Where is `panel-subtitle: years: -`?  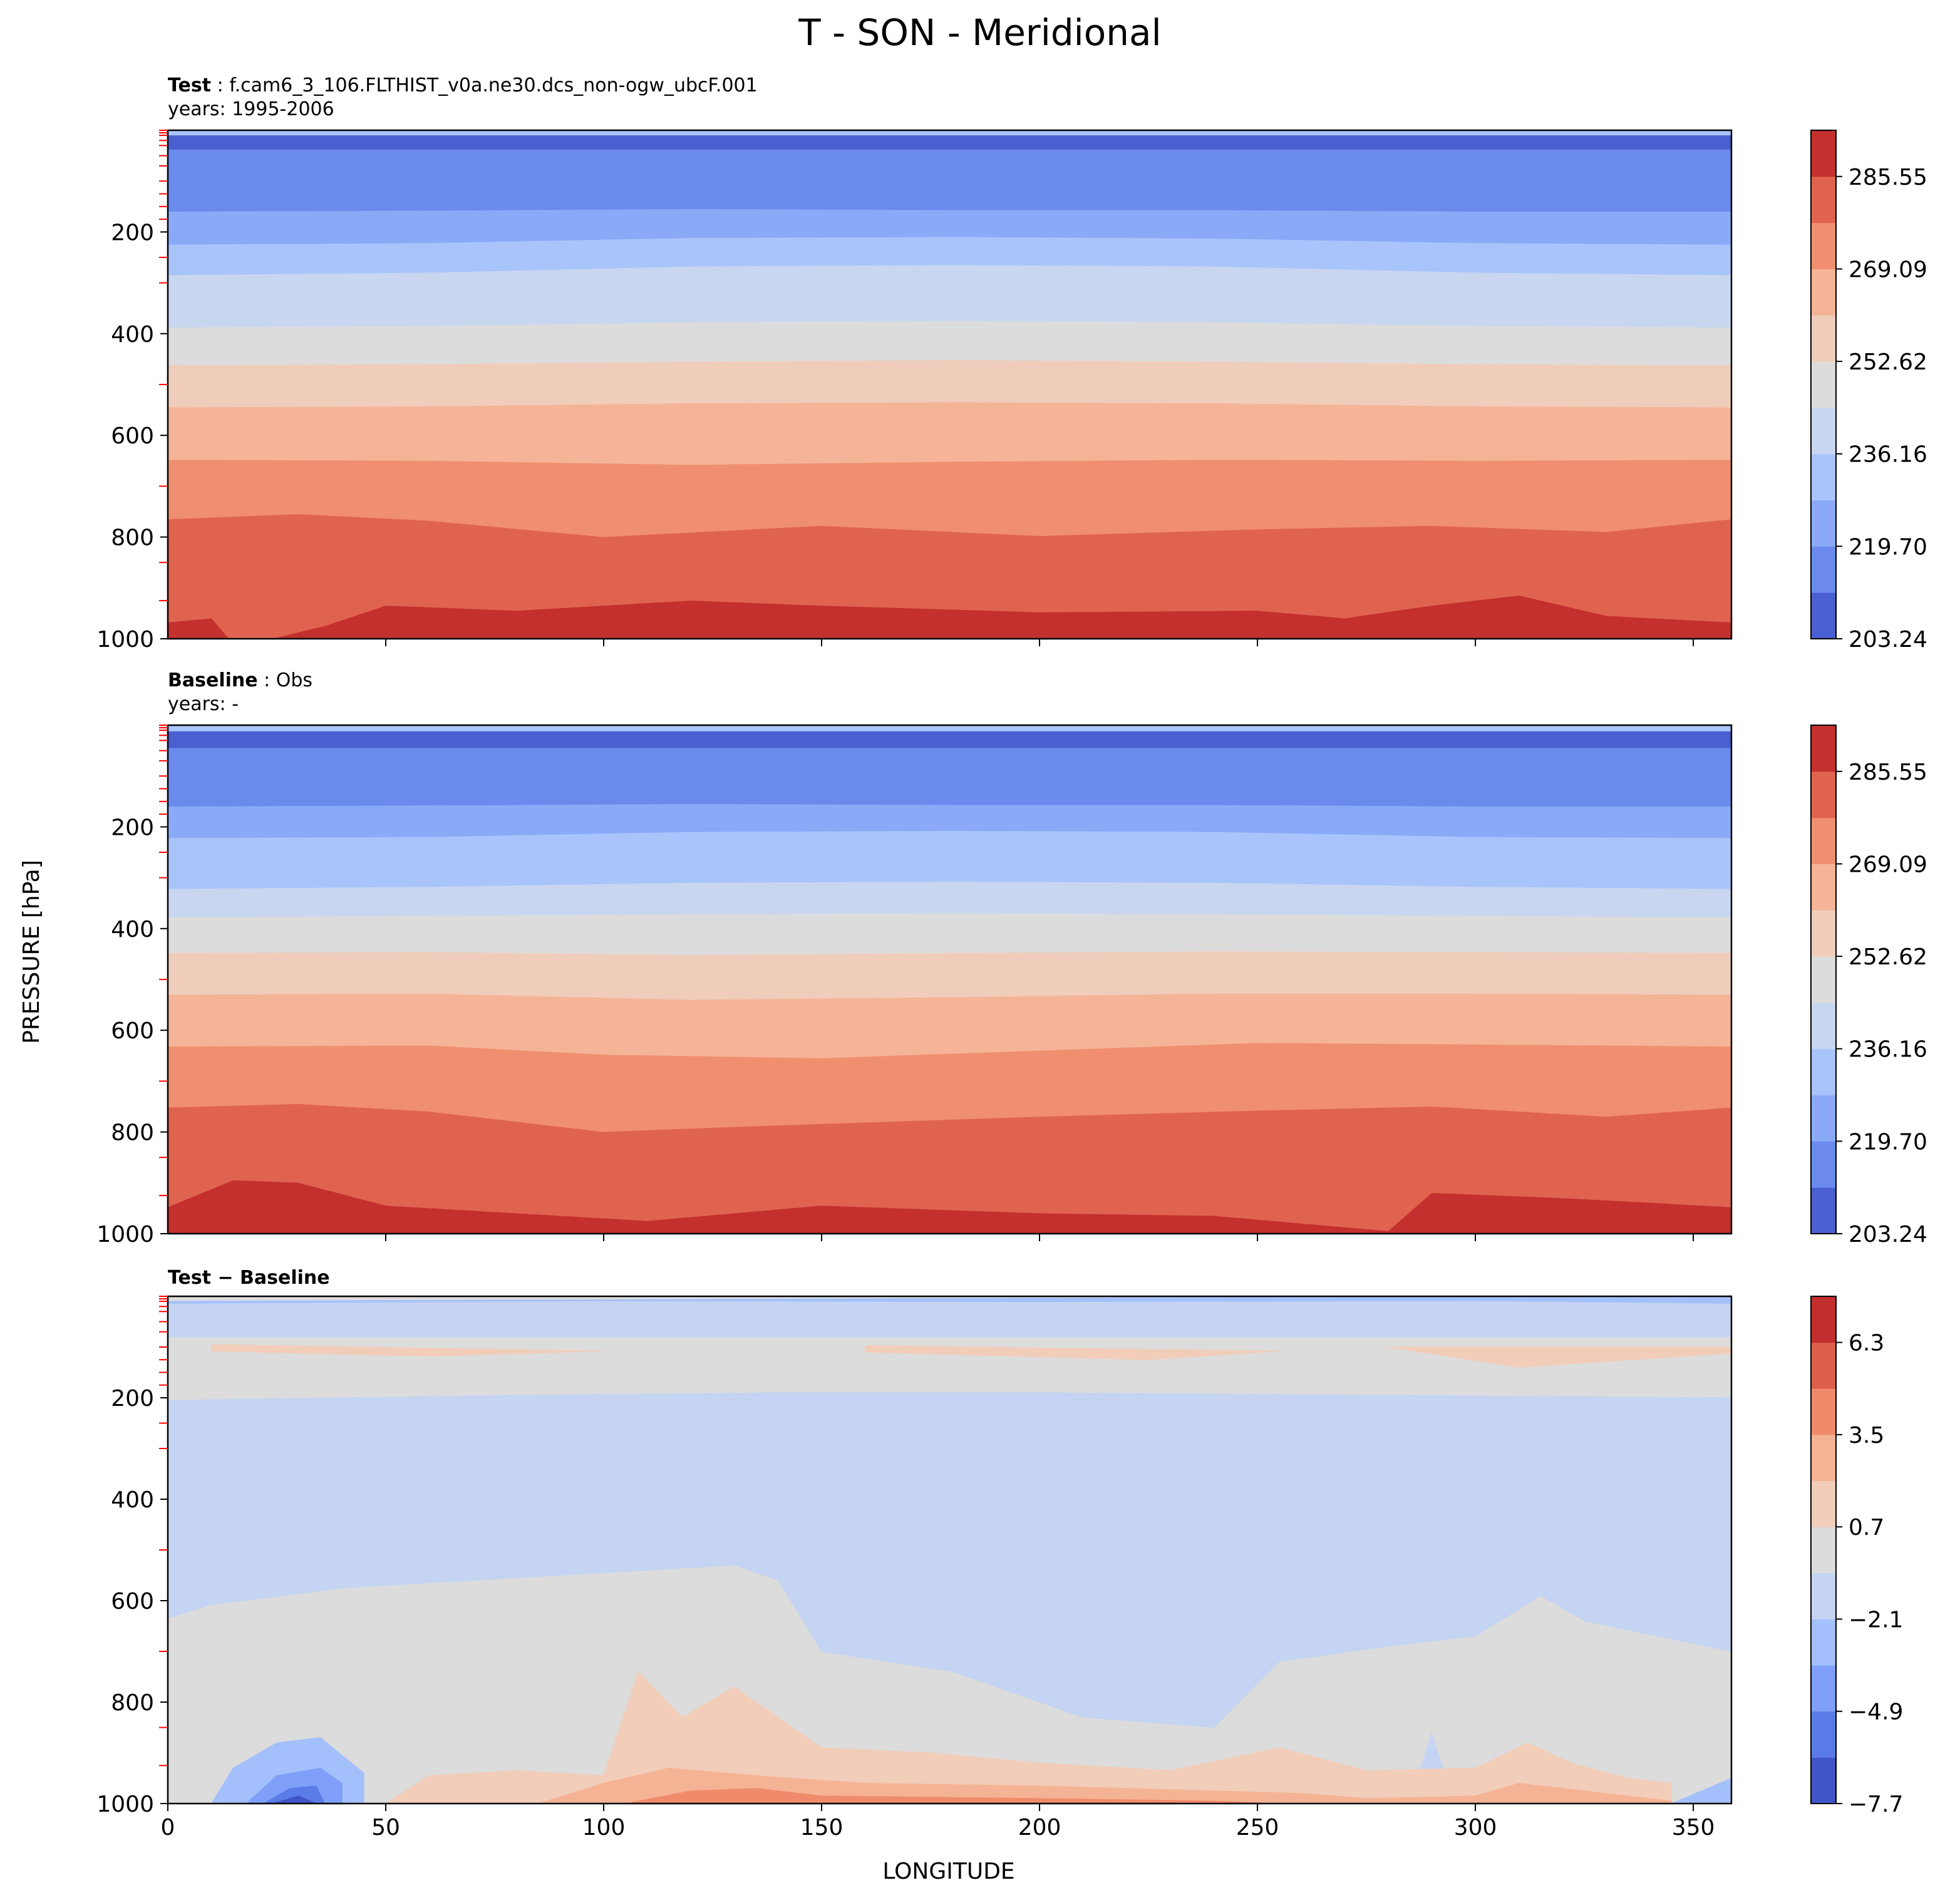
panel-subtitle: years: - is located at coordinates (203, 704).